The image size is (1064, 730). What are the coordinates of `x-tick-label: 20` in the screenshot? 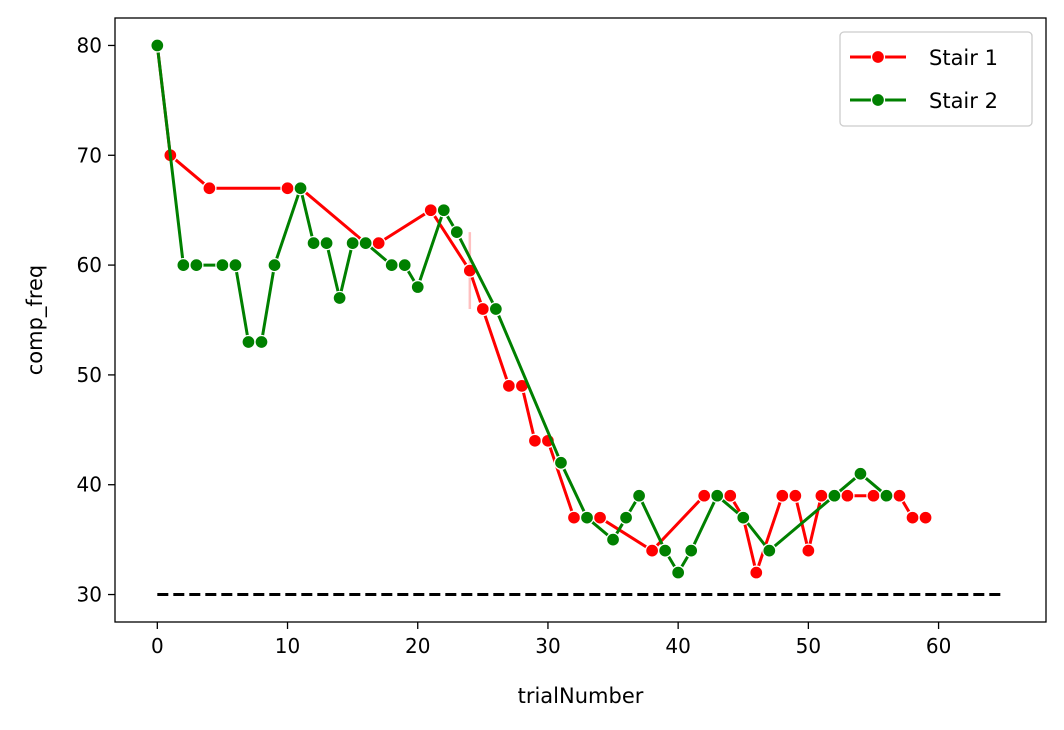 It's located at (417, 646).